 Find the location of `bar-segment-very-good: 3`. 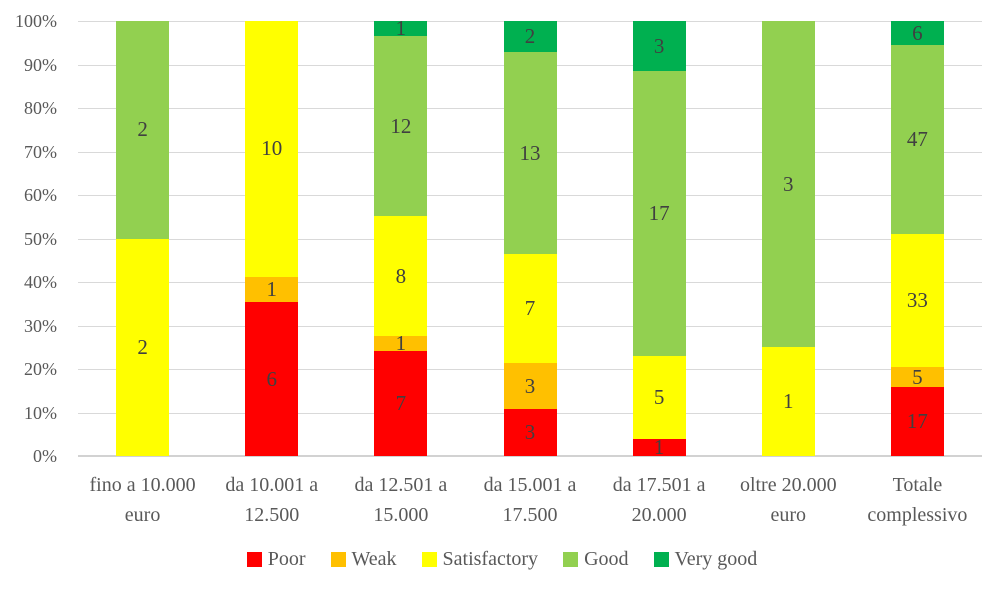

bar-segment-very-good: 3 is located at coordinates (659, 46).